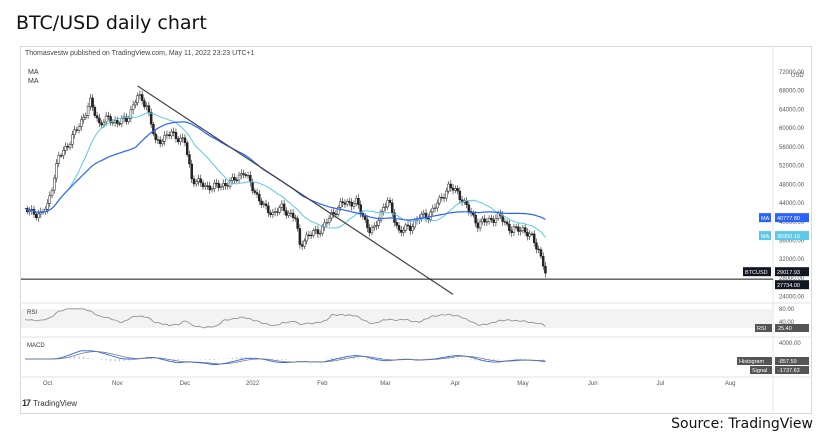 The width and height of the screenshot is (833, 446). What do you see at coordinates (111, 23) in the screenshot?
I see `page-title: BTC/USD daily chart` at bounding box center [111, 23].